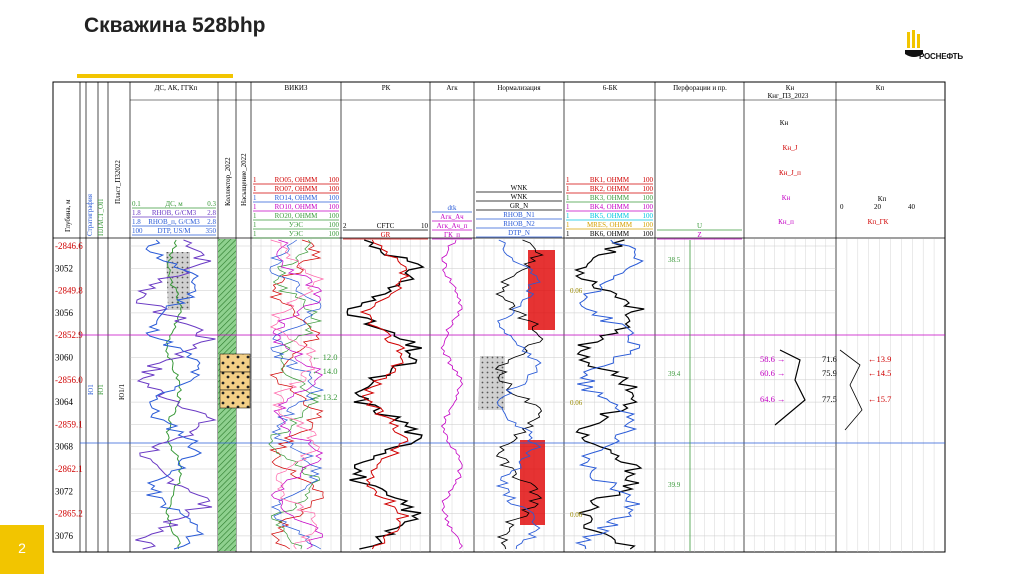  Describe the element at coordinates (568, 198) in the screenshot. I see `bk-hdr-2-min: 1` at that location.